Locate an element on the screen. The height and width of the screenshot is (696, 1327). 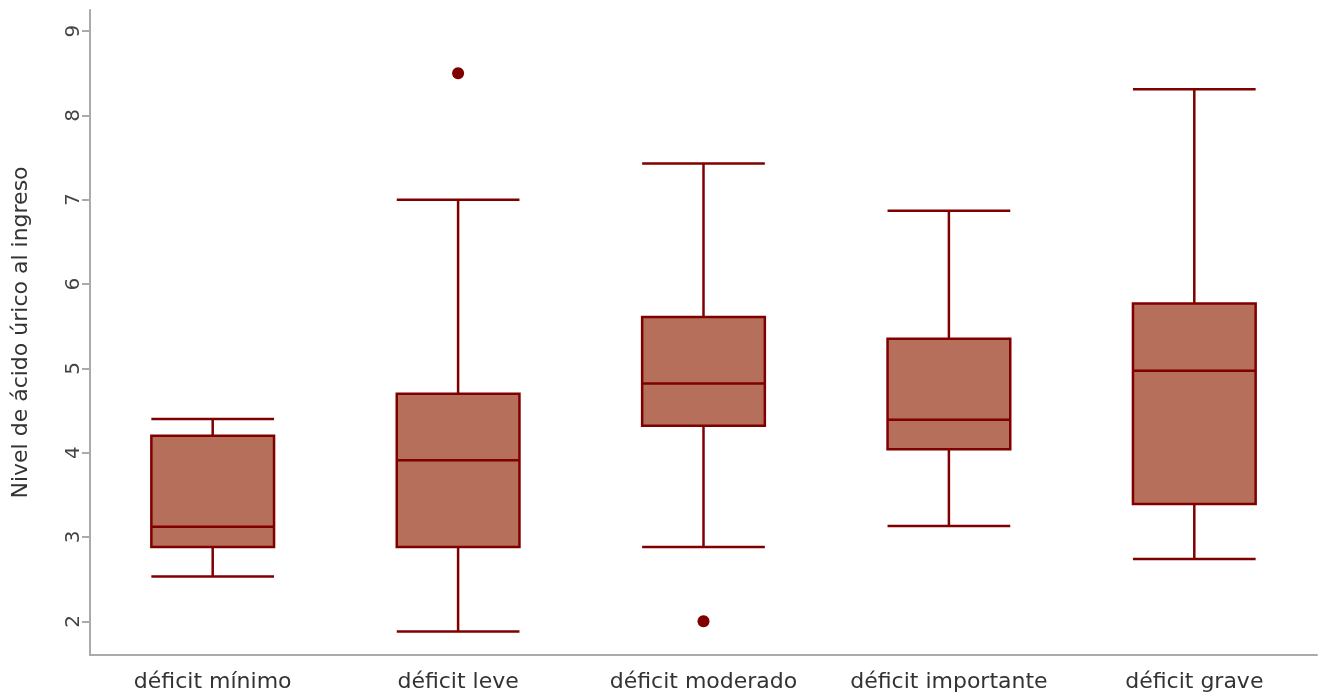
y-tick-label: 3 is located at coordinates (72, 537).